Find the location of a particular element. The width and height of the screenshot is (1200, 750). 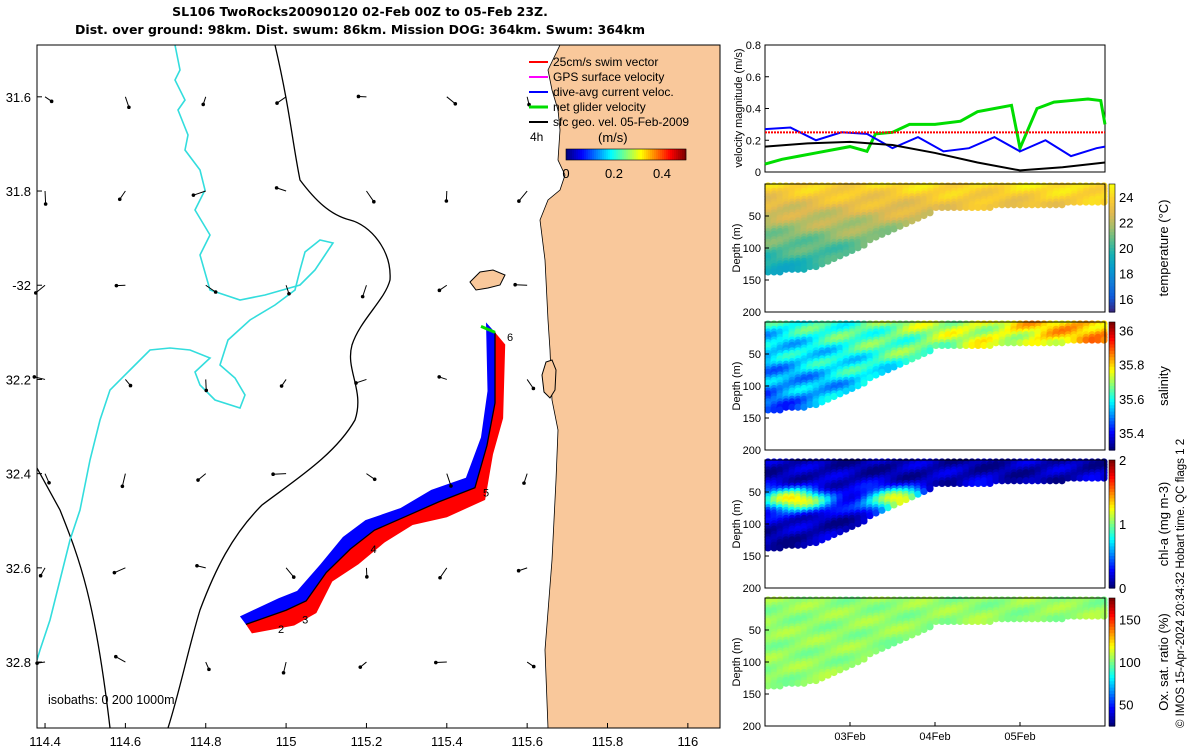

section-colorbar-tick-label: 2 is located at coordinates (1122, 460).